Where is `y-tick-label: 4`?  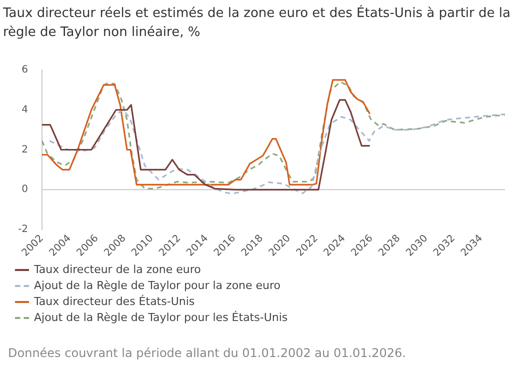
y-tick-label: 4 is located at coordinates (25, 110).